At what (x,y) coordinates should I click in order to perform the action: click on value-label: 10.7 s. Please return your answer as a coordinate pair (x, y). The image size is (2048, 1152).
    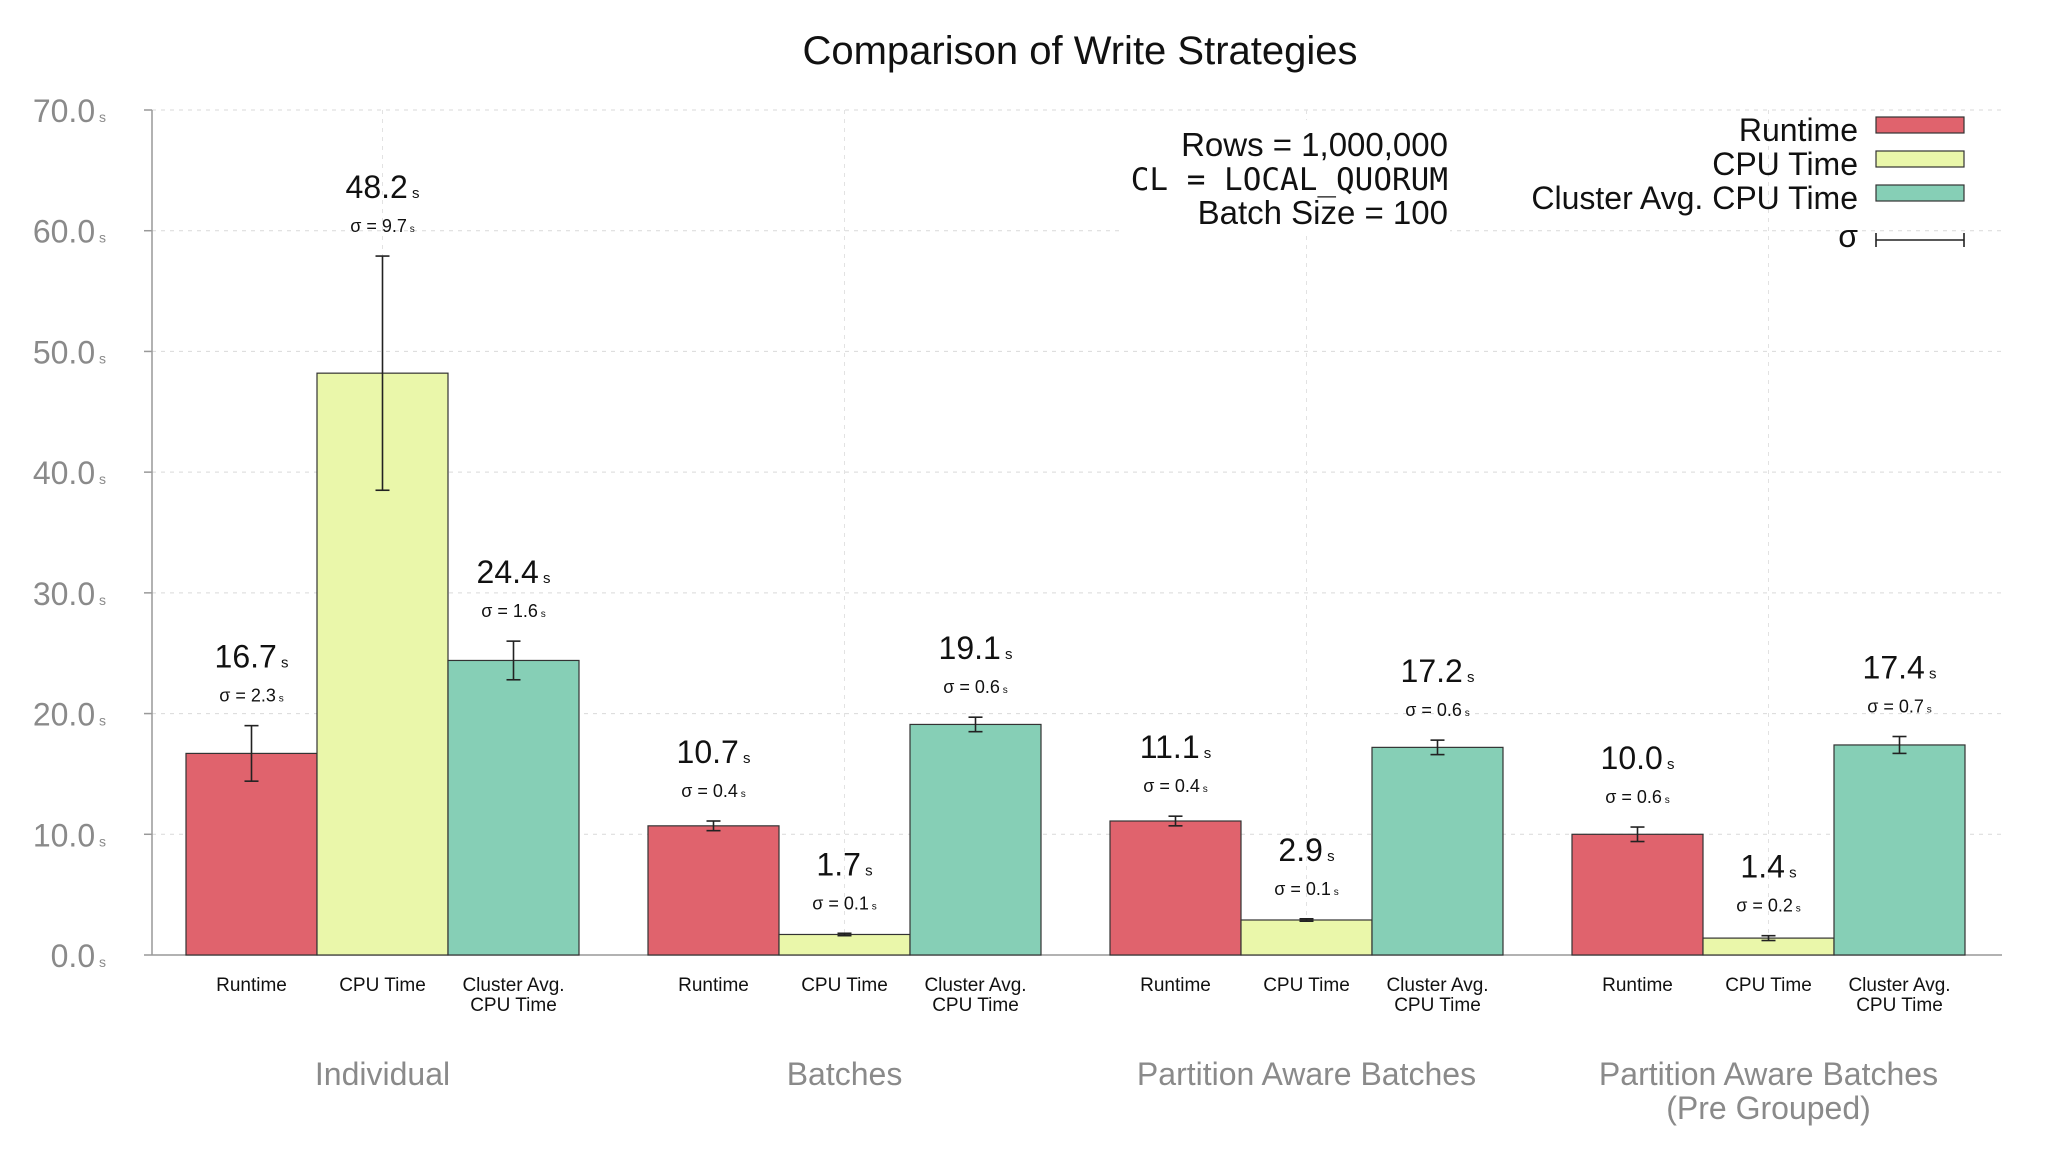
    Looking at the image, I should click on (714, 752).